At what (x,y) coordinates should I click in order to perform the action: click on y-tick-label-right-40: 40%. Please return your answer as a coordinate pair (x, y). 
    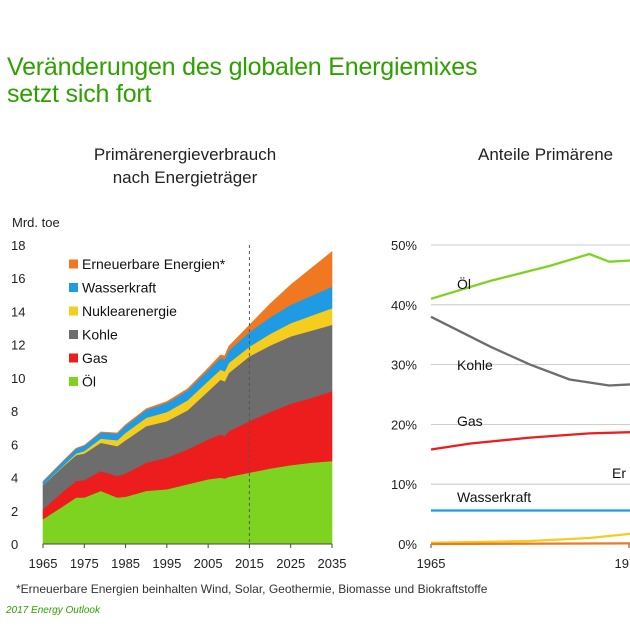
    Looking at the image, I should click on (404, 305).